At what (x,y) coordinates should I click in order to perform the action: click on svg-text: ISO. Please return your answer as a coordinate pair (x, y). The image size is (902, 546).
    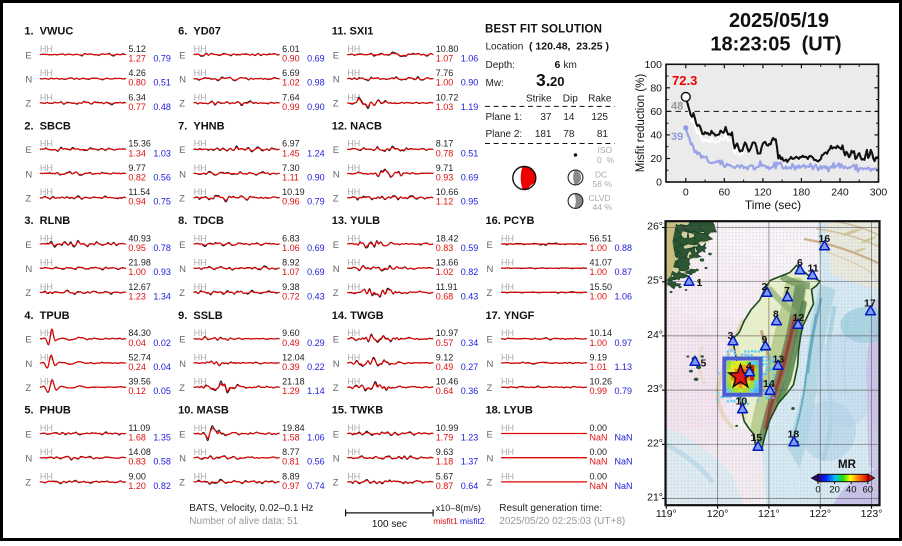
    Looking at the image, I should click on (605, 150).